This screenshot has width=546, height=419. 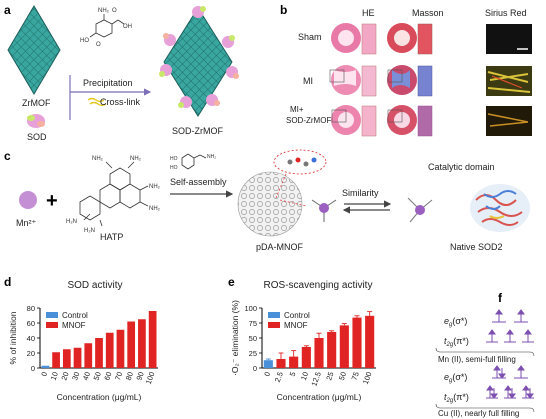 What do you see at coordinates (114, 194) in the screenshot?
I see `hatp-structure-icon` at bounding box center [114, 194].